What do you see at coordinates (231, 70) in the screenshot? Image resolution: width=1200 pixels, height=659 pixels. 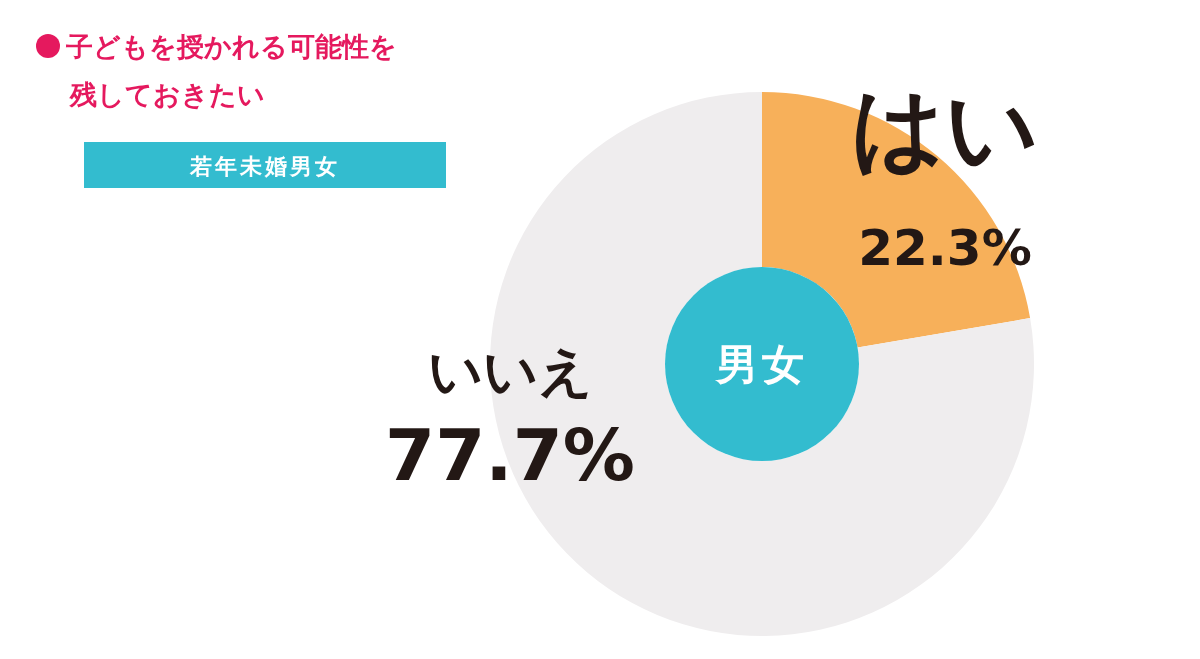 I see `chart-title: 子どもを授かれる可能性を残しておきたい` at bounding box center [231, 70].